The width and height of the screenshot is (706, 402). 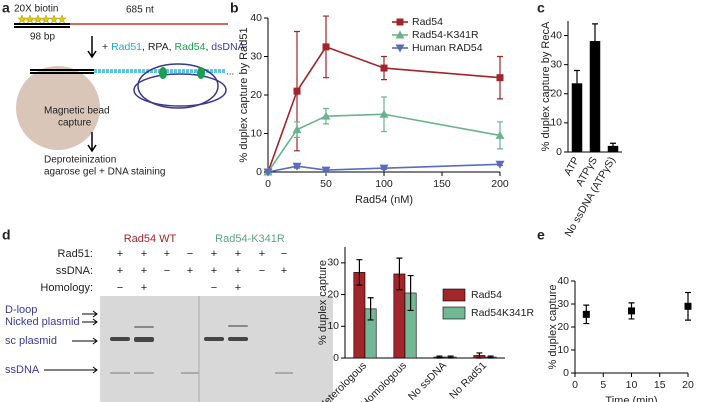 I want to click on row-label: Rad51:, so click(x=75, y=254).